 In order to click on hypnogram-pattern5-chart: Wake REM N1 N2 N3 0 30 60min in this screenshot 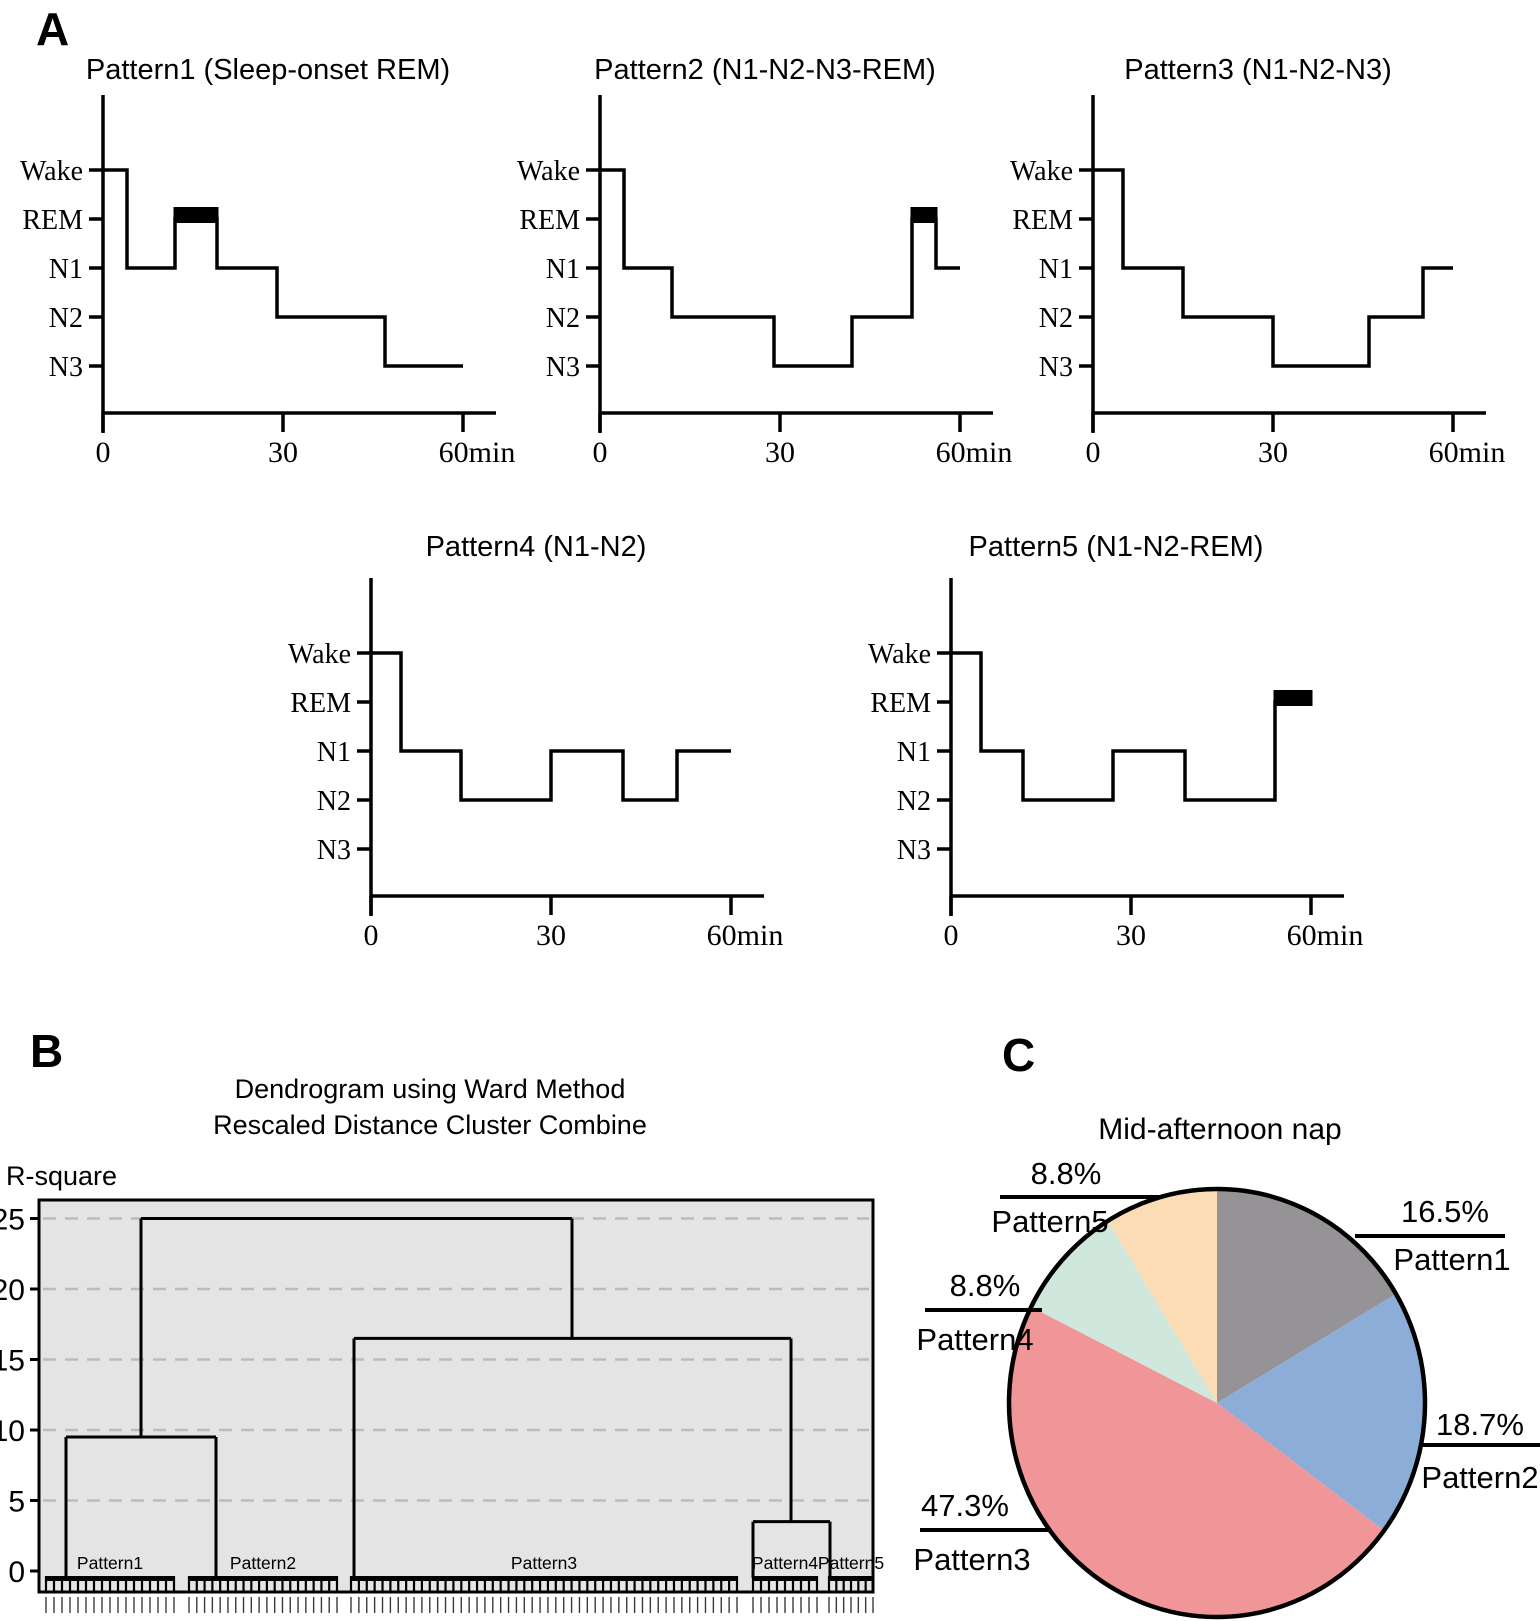, I will do `click(1116, 765)`.